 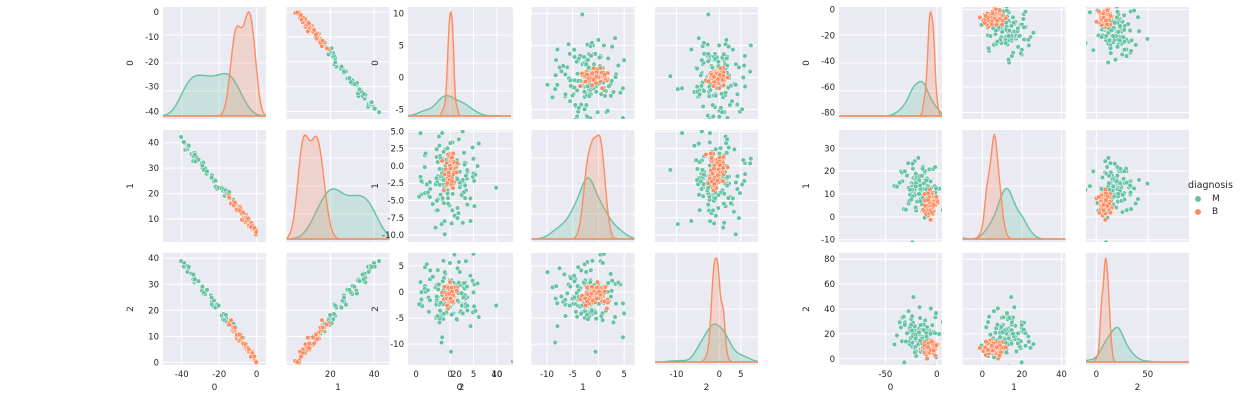 I want to click on pairplot-1-panel-r0c1, so click(x=338, y=63).